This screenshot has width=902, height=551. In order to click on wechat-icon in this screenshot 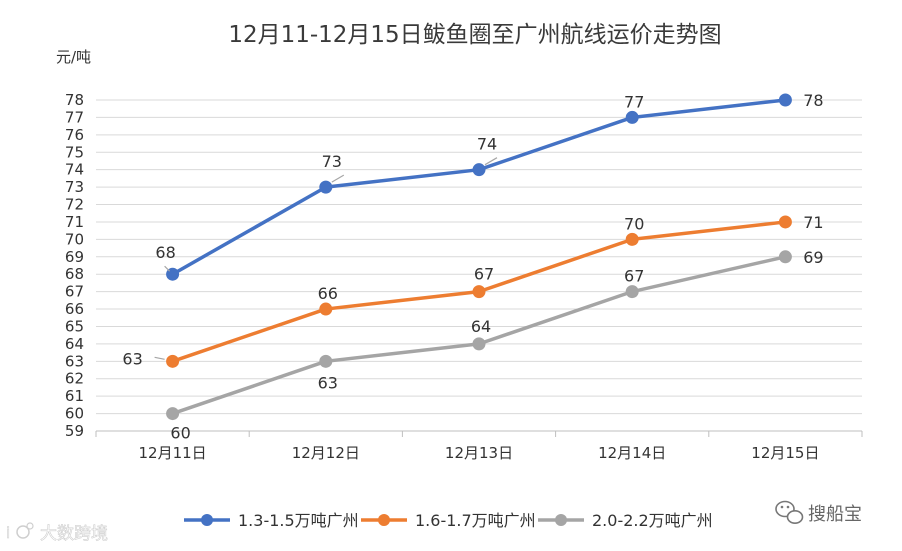, I will do `click(789, 512)`.